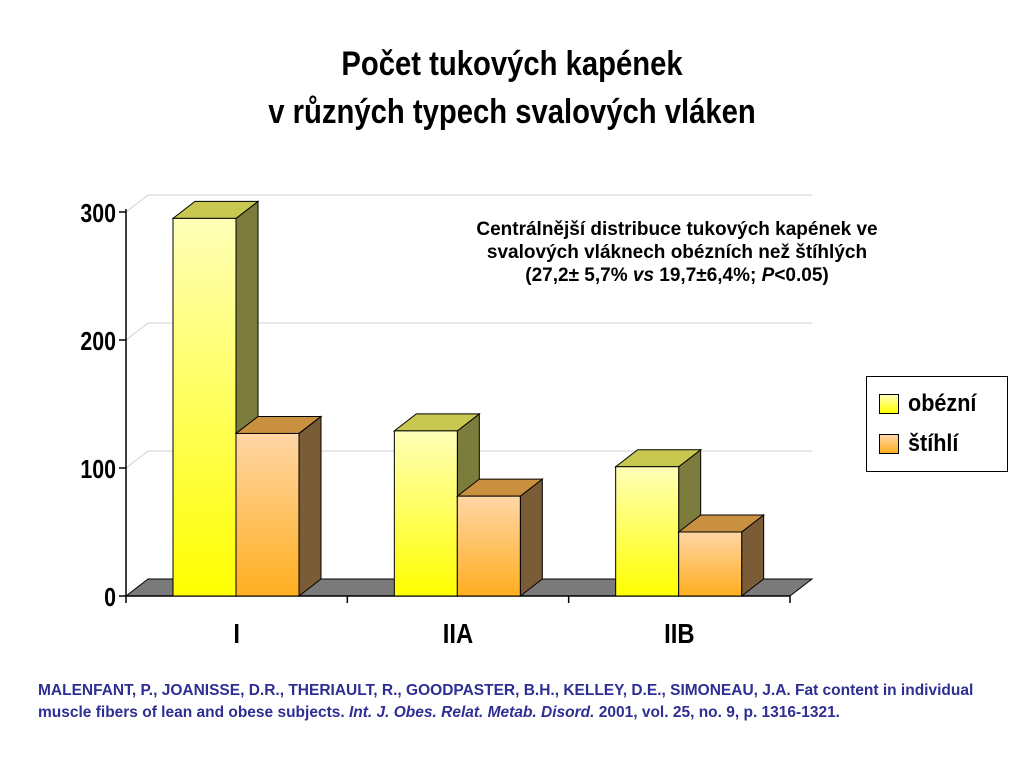 The height and width of the screenshot is (768, 1024). I want to click on citation-details: 2001, vol. 25, no. 9, p. 1316-1321., so click(717, 712).